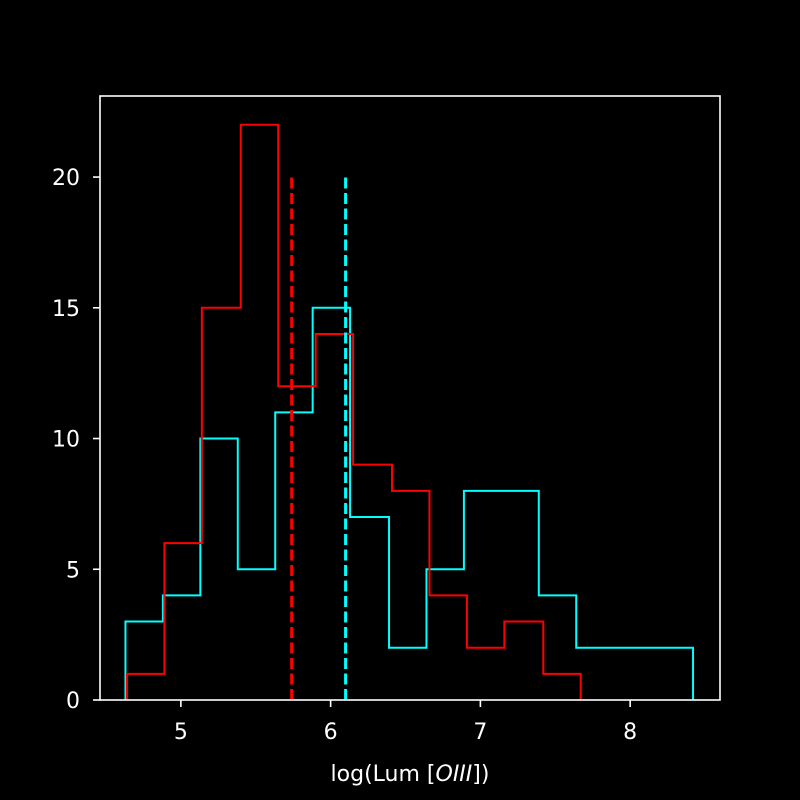  Describe the element at coordinates (73, 570) in the screenshot. I see `y-tick-label-5: 5` at that location.